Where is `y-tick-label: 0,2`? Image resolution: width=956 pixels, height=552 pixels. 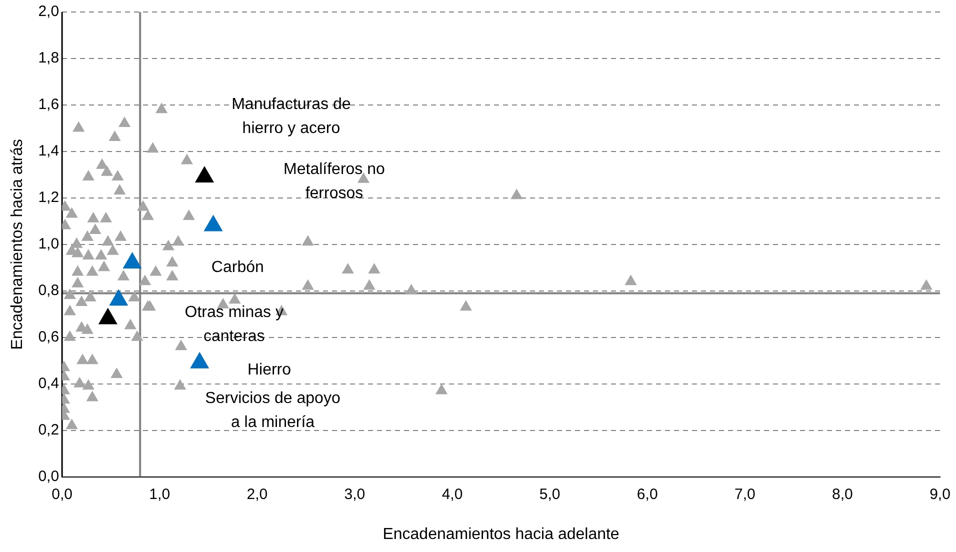
y-tick-label: 0,2 is located at coordinates (49, 429).